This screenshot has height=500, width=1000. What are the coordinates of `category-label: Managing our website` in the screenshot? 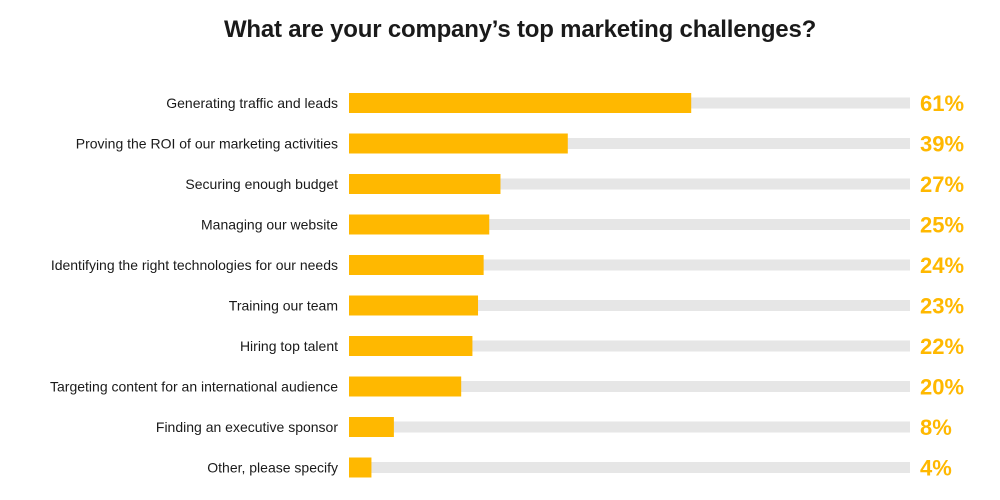 It's located at (269, 225).